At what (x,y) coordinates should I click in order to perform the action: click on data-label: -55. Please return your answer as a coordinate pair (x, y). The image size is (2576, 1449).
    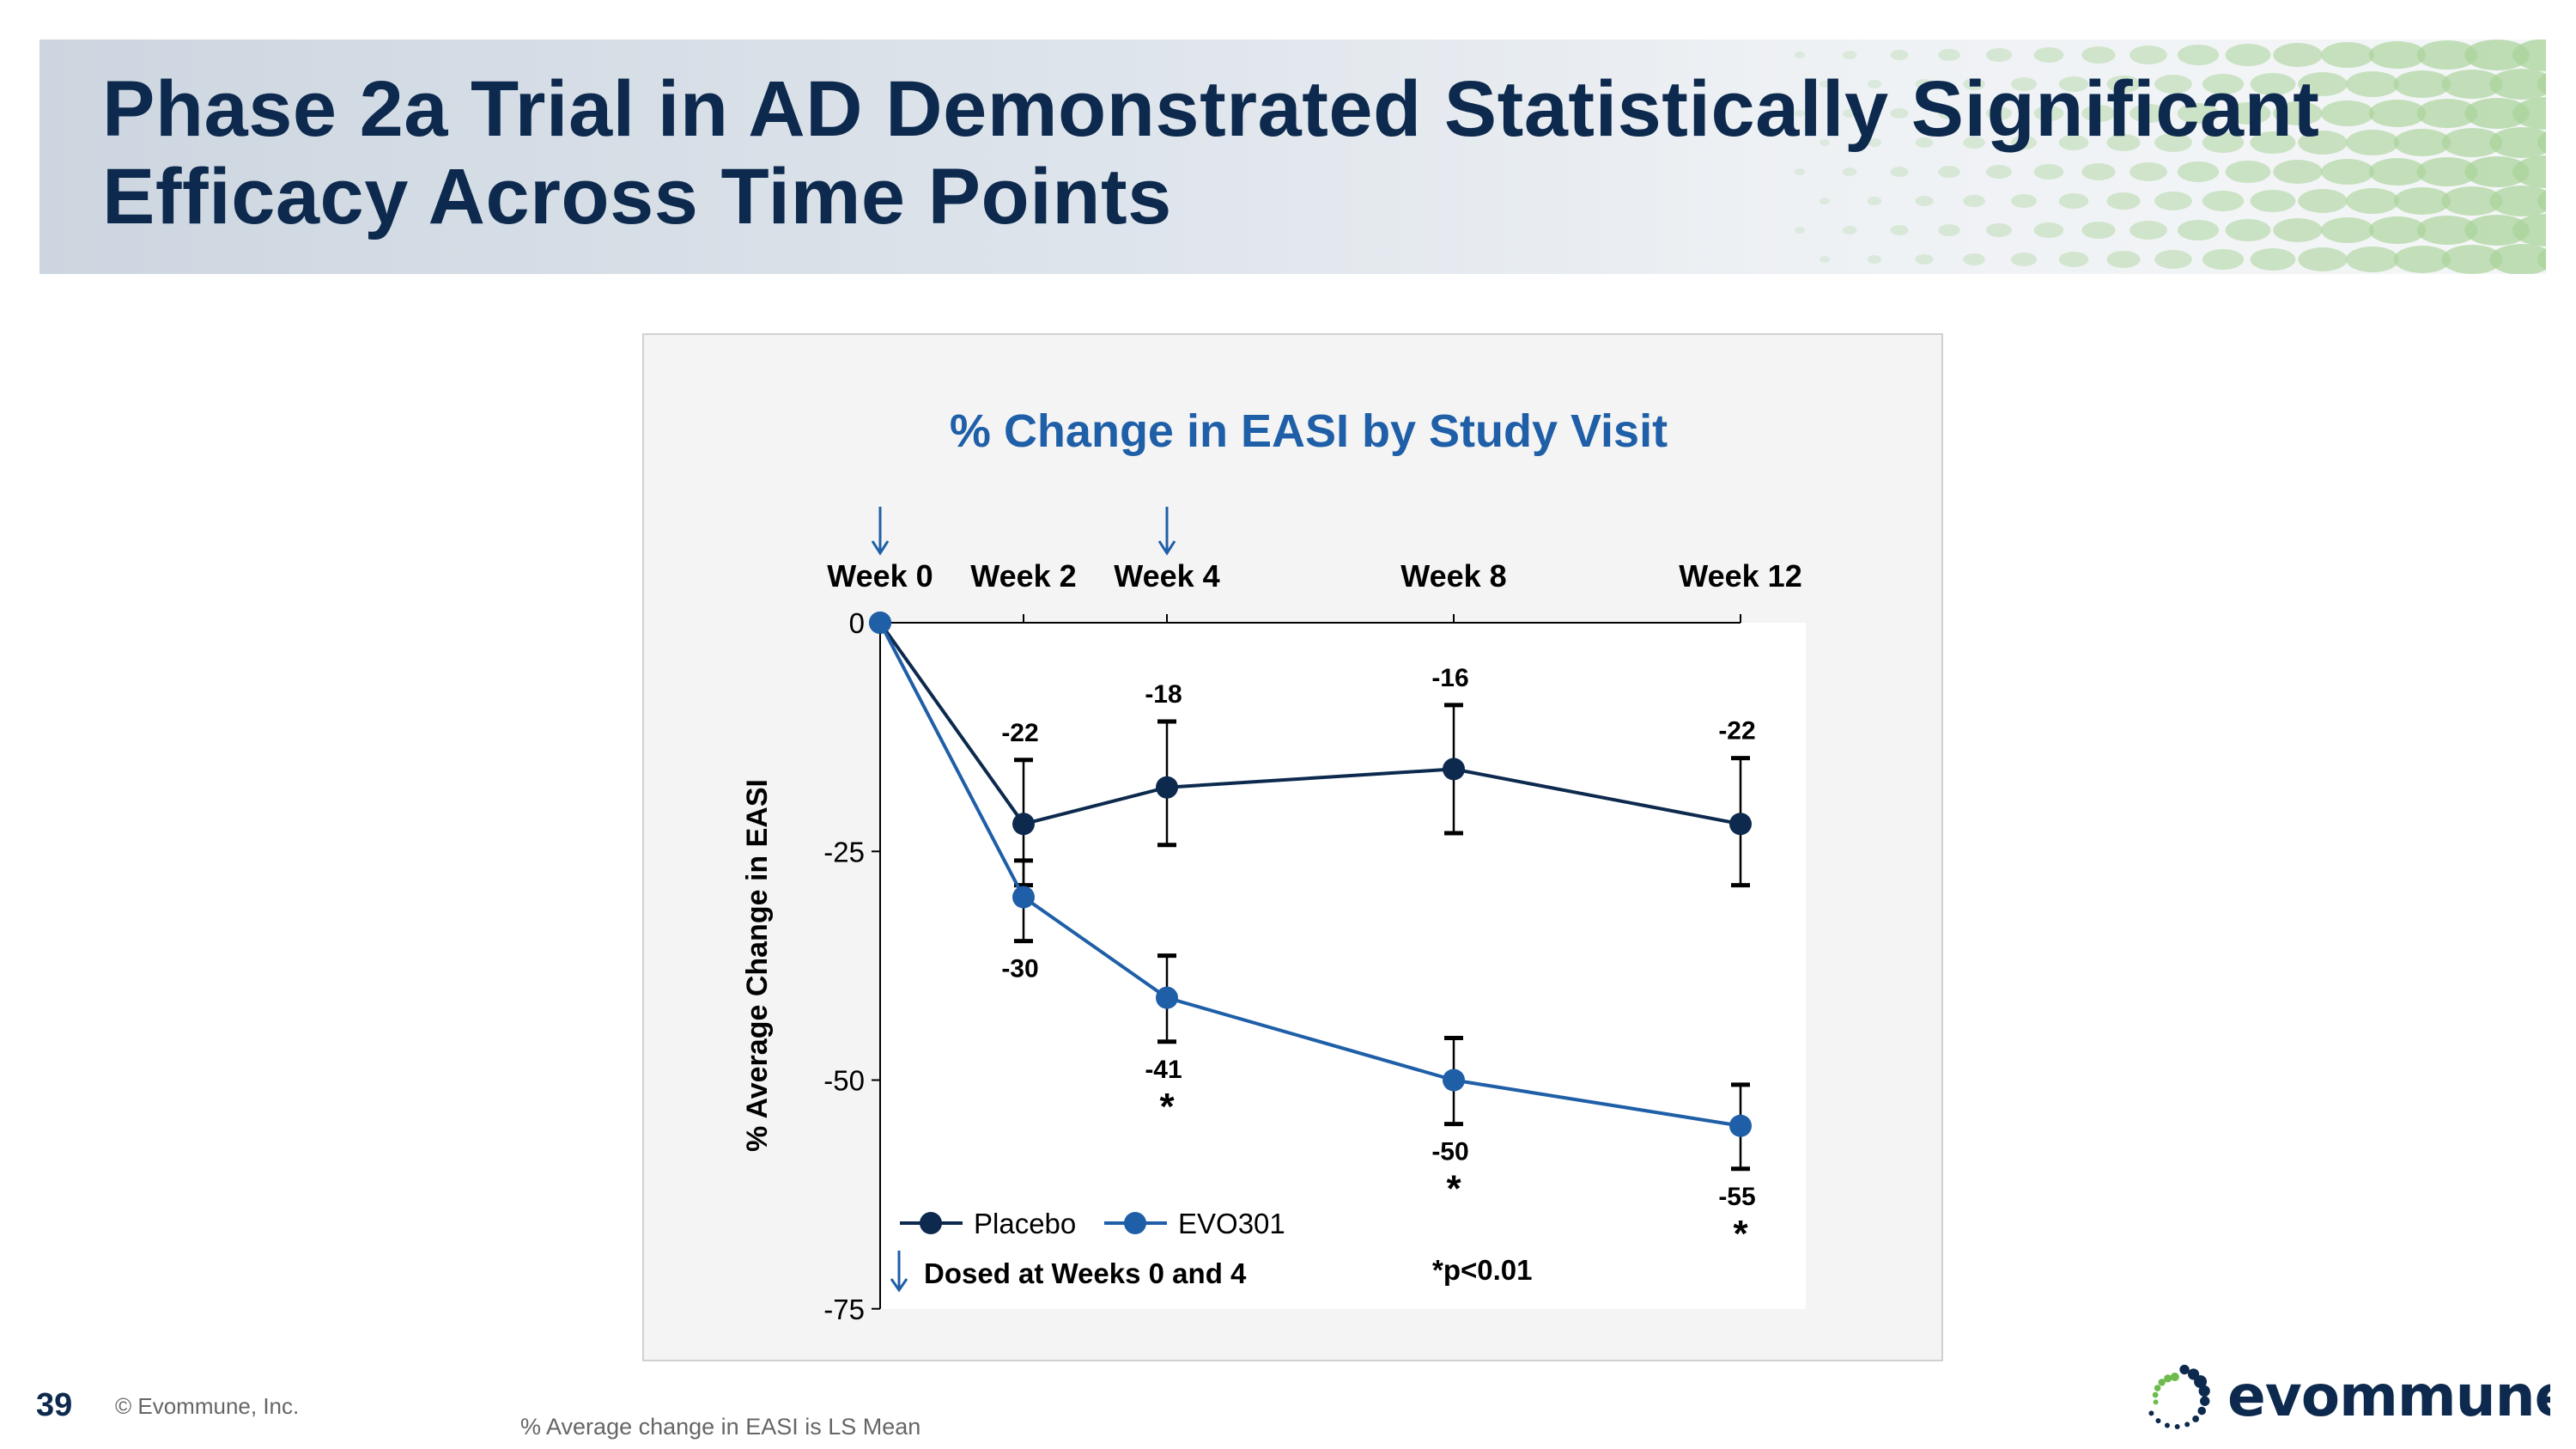
    Looking at the image, I should click on (1737, 1197).